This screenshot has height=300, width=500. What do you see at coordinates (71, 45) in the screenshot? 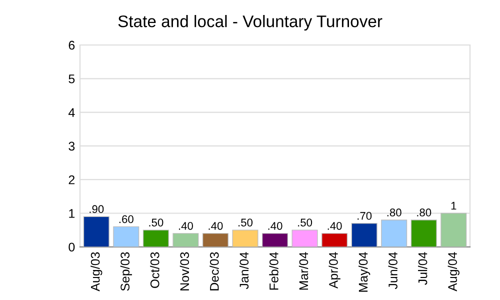
I see `y-tick-label: 6` at bounding box center [71, 45].